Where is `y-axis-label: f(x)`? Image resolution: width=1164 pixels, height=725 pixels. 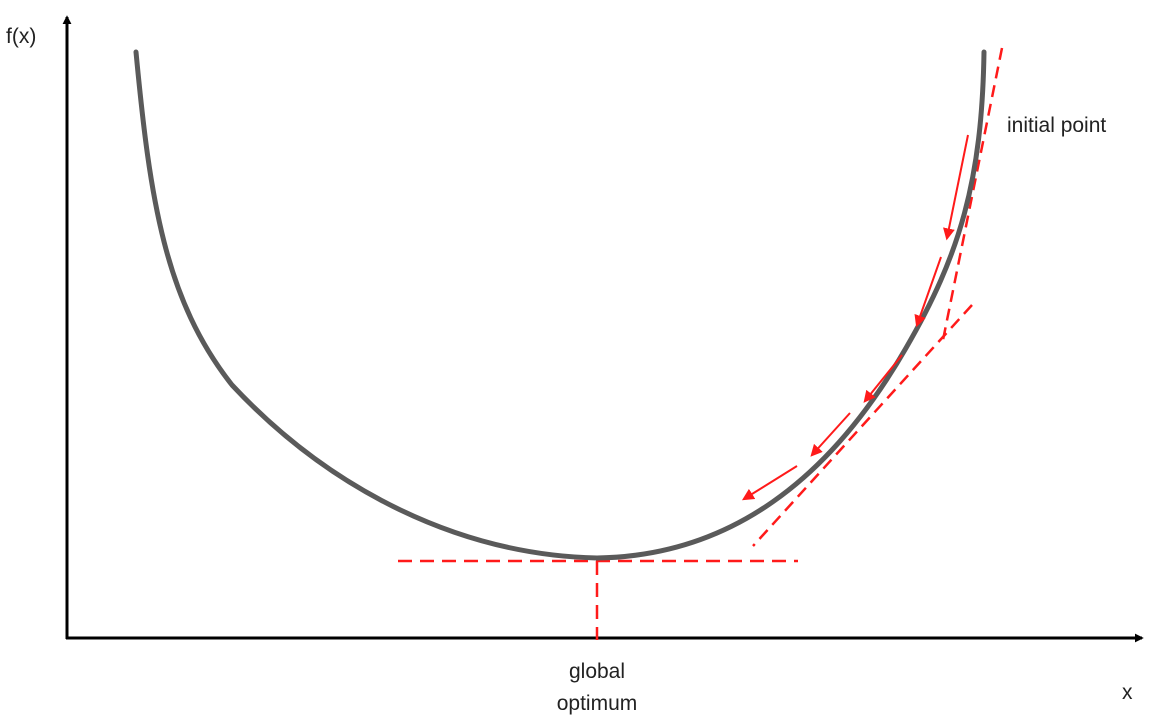 y-axis-label: f(x) is located at coordinates (21, 36).